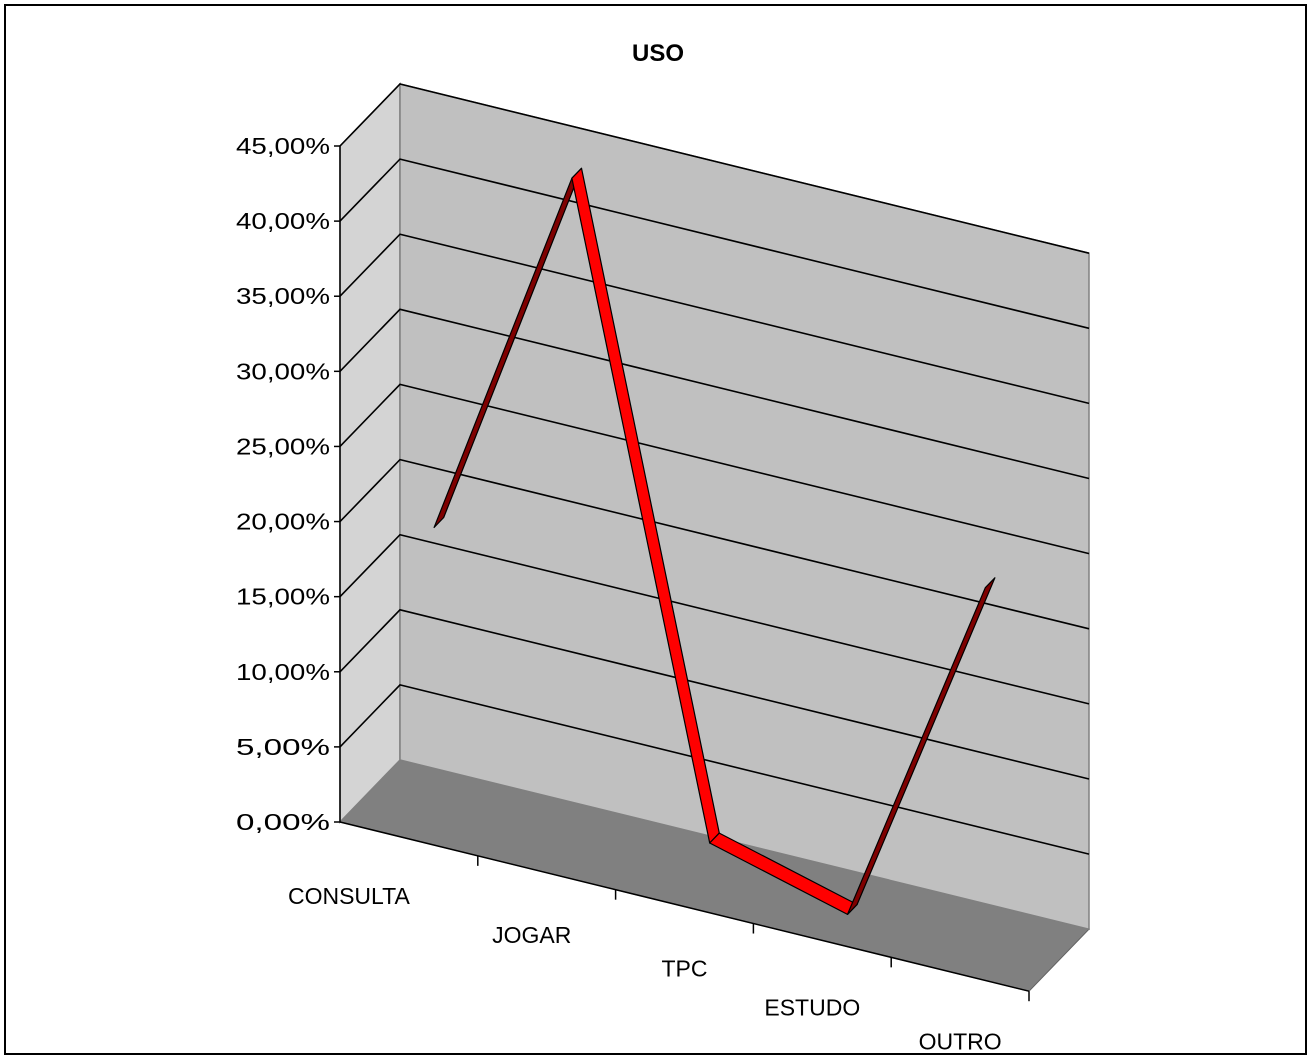 The height and width of the screenshot is (1061, 1316). I want to click on x-tick-label: OUTRO, so click(960, 1041).